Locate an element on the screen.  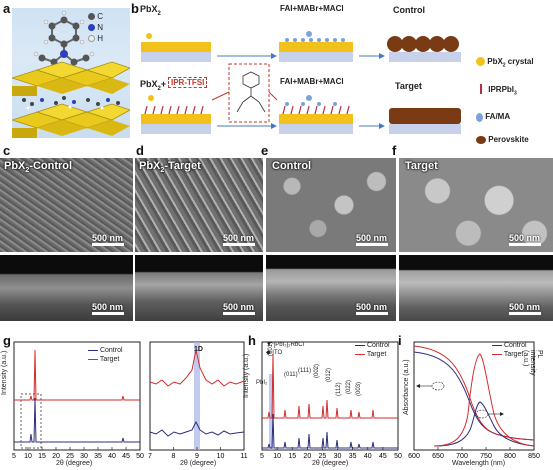
tick-label: 8 is located at coordinates (174, 456).